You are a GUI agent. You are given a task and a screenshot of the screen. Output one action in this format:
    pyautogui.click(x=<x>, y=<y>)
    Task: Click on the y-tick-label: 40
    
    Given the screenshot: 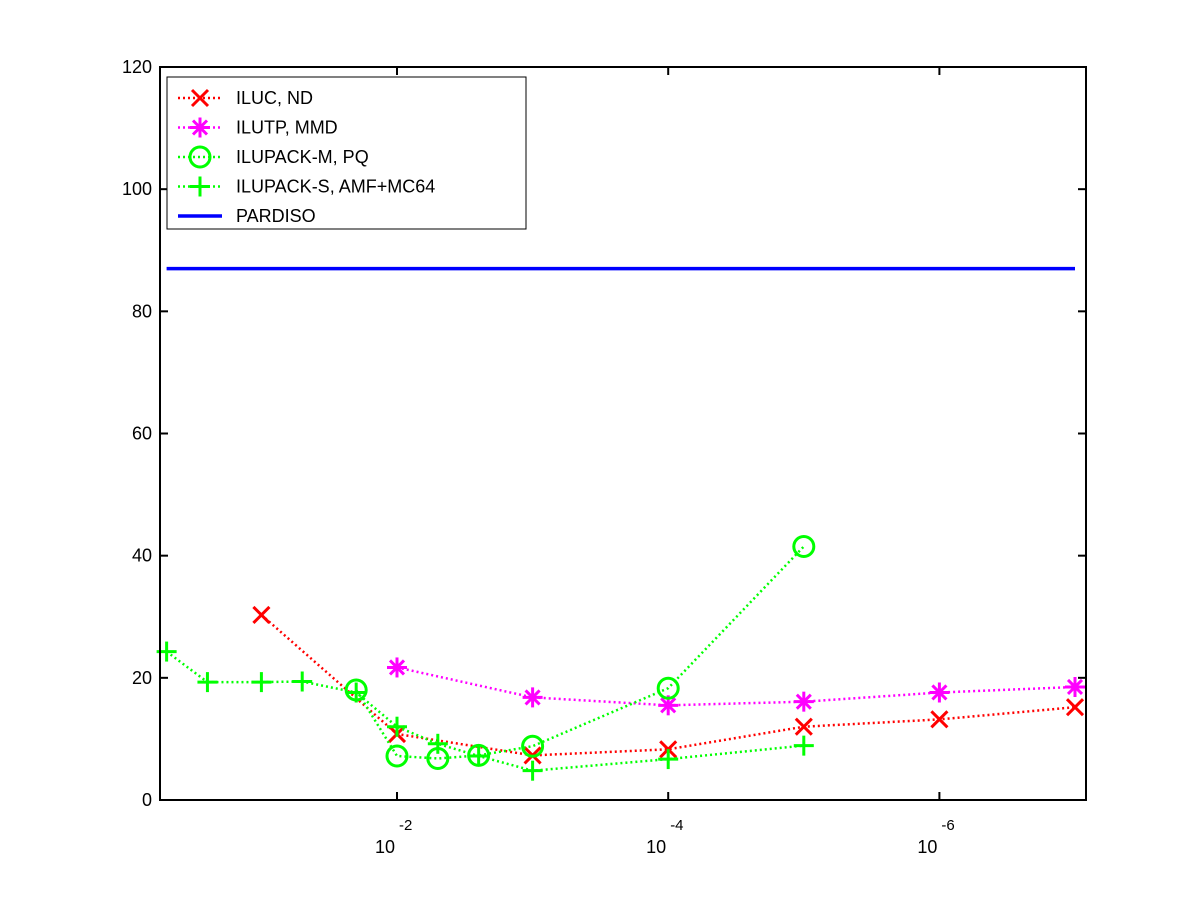 What is the action you would take?
    pyautogui.click(x=142, y=556)
    